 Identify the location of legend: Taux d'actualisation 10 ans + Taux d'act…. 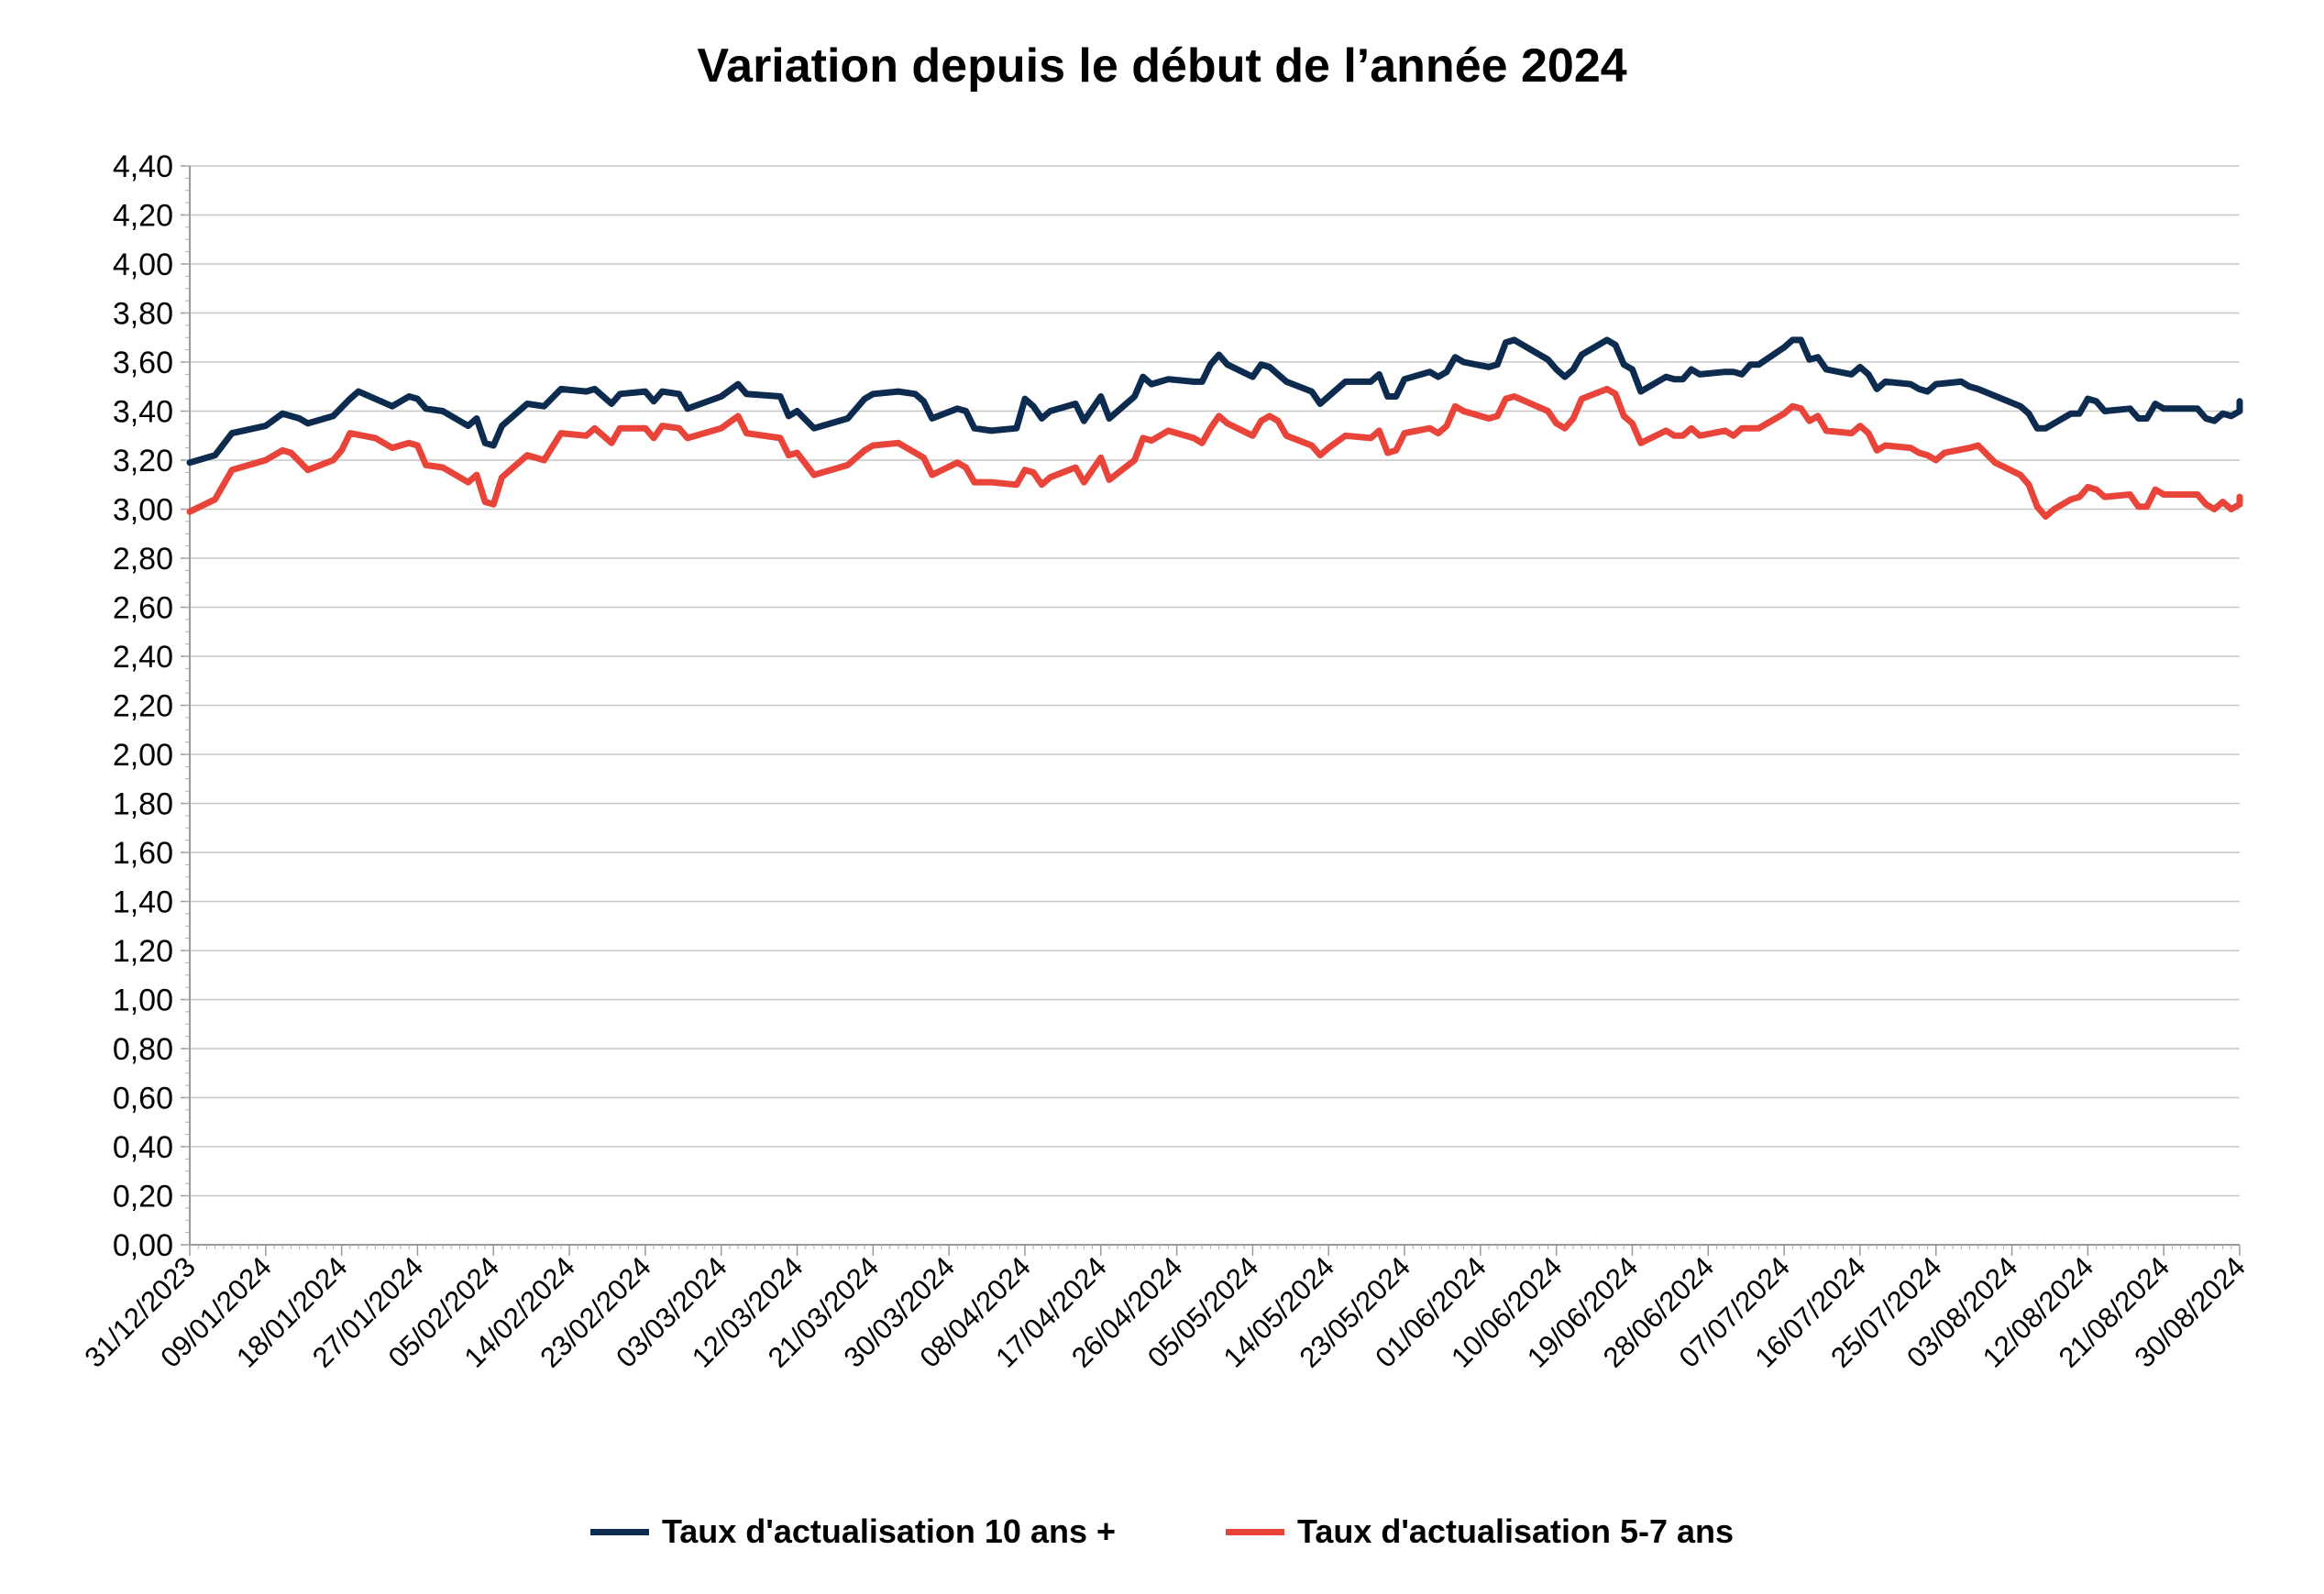
(1162, 1531).